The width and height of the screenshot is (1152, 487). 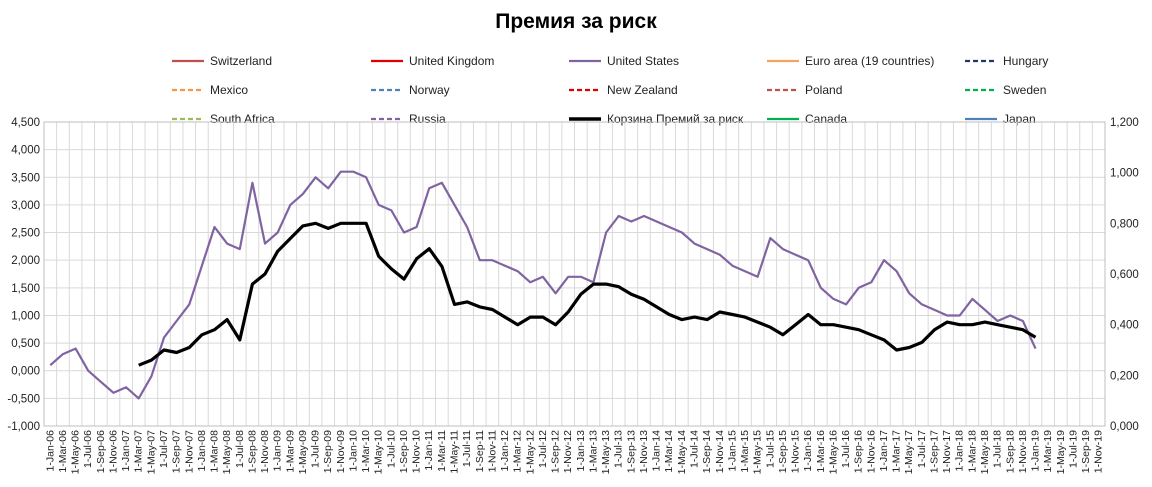 What do you see at coordinates (25, 289) in the screenshot?
I see `y-left-tick-label: 1,500` at bounding box center [25, 289].